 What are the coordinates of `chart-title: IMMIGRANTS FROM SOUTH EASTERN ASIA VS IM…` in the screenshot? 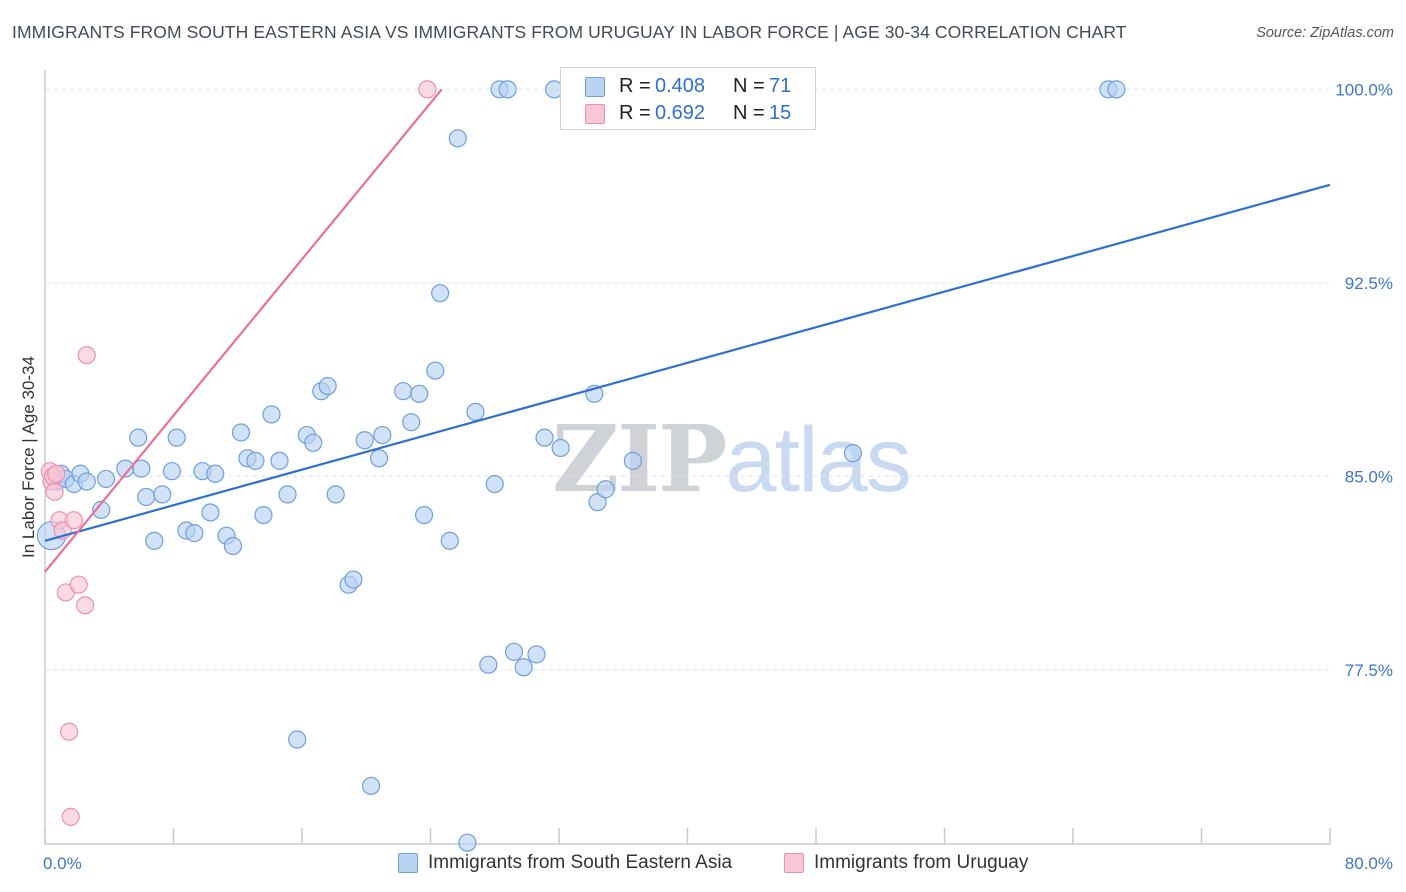 It's located at (569, 32).